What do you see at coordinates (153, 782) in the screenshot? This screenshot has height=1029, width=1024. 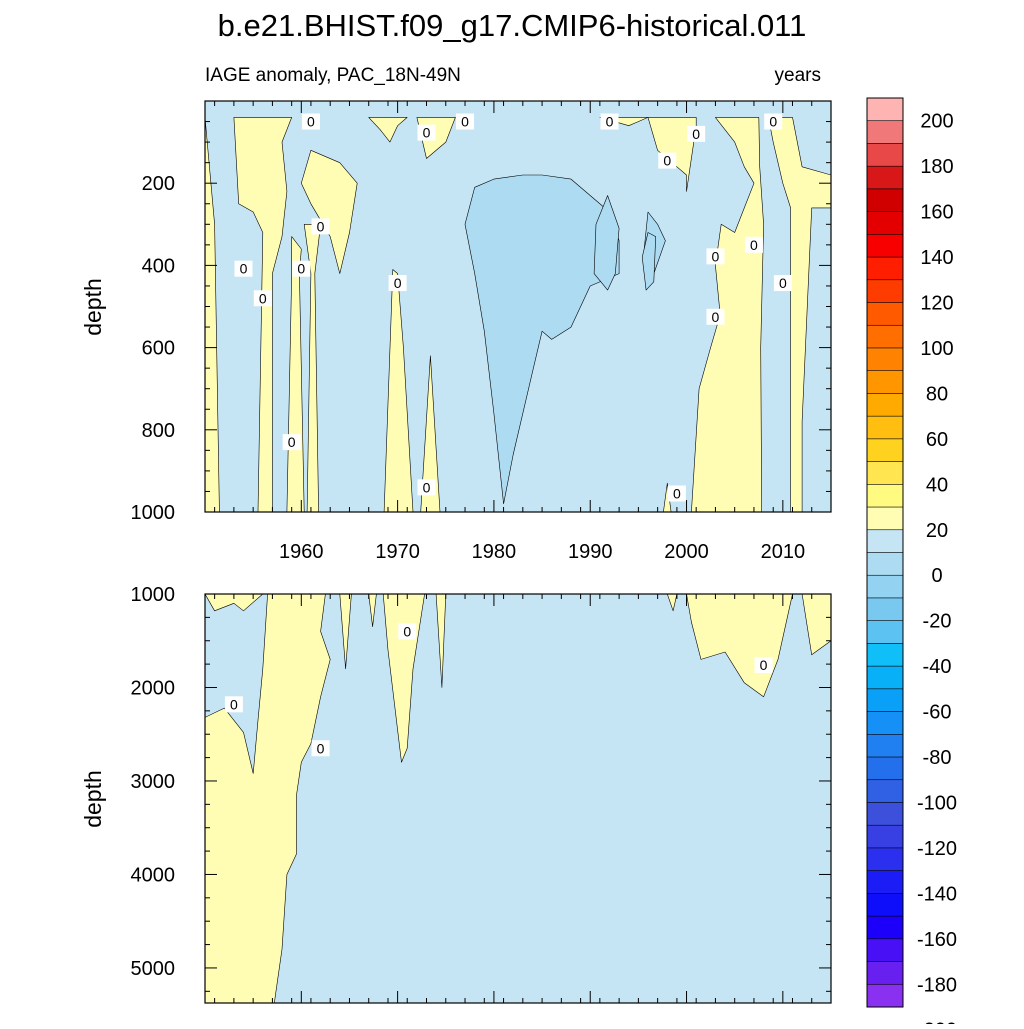 I see `y-tick-label: 3000` at bounding box center [153, 782].